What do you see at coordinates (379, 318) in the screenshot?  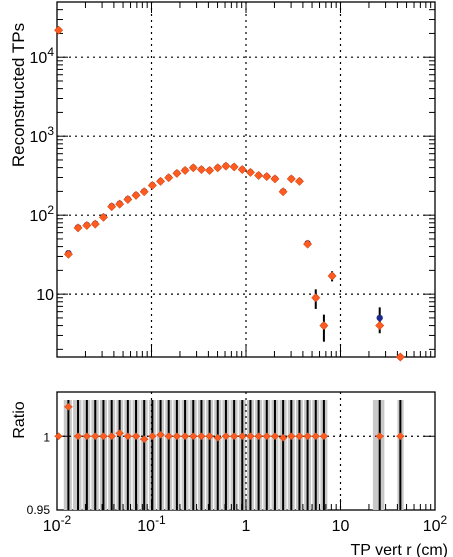 I see `series-a-point` at bounding box center [379, 318].